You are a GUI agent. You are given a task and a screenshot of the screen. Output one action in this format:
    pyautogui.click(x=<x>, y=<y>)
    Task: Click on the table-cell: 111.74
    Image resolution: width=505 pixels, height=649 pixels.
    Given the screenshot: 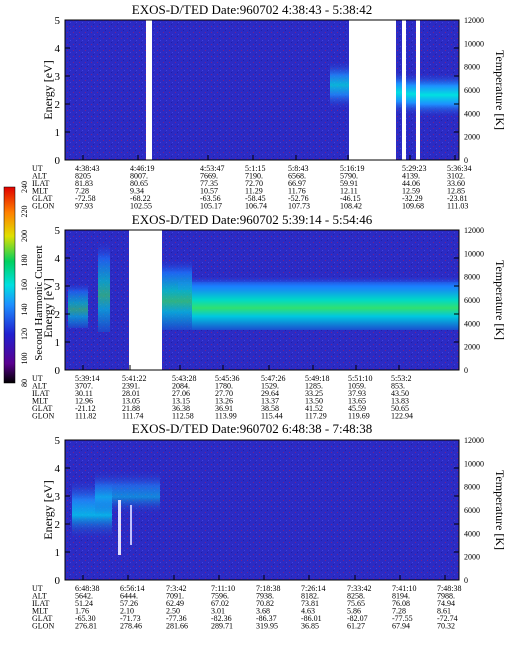 What is the action you would take?
    pyautogui.click(x=132, y=416)
    